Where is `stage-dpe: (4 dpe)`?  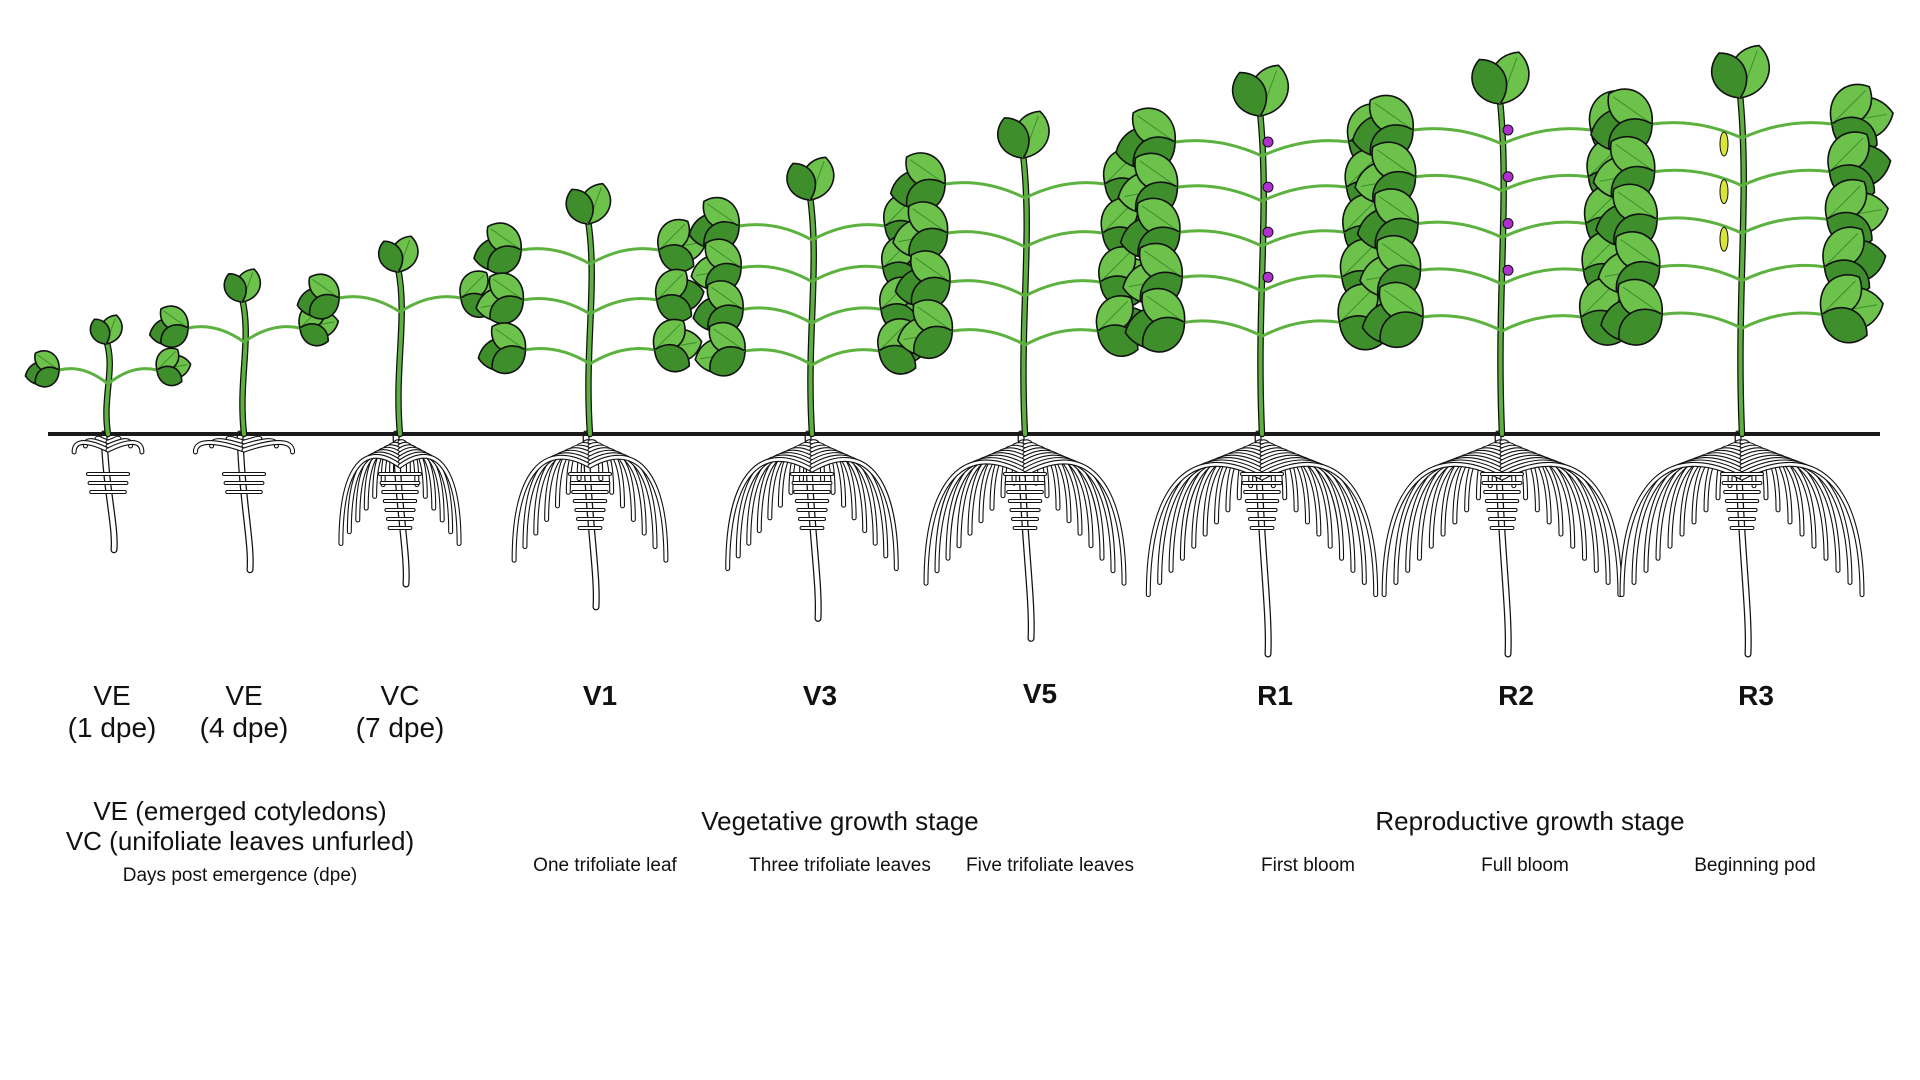
stage-dpe: (4 dpe) is located at coordinates (244, 727).